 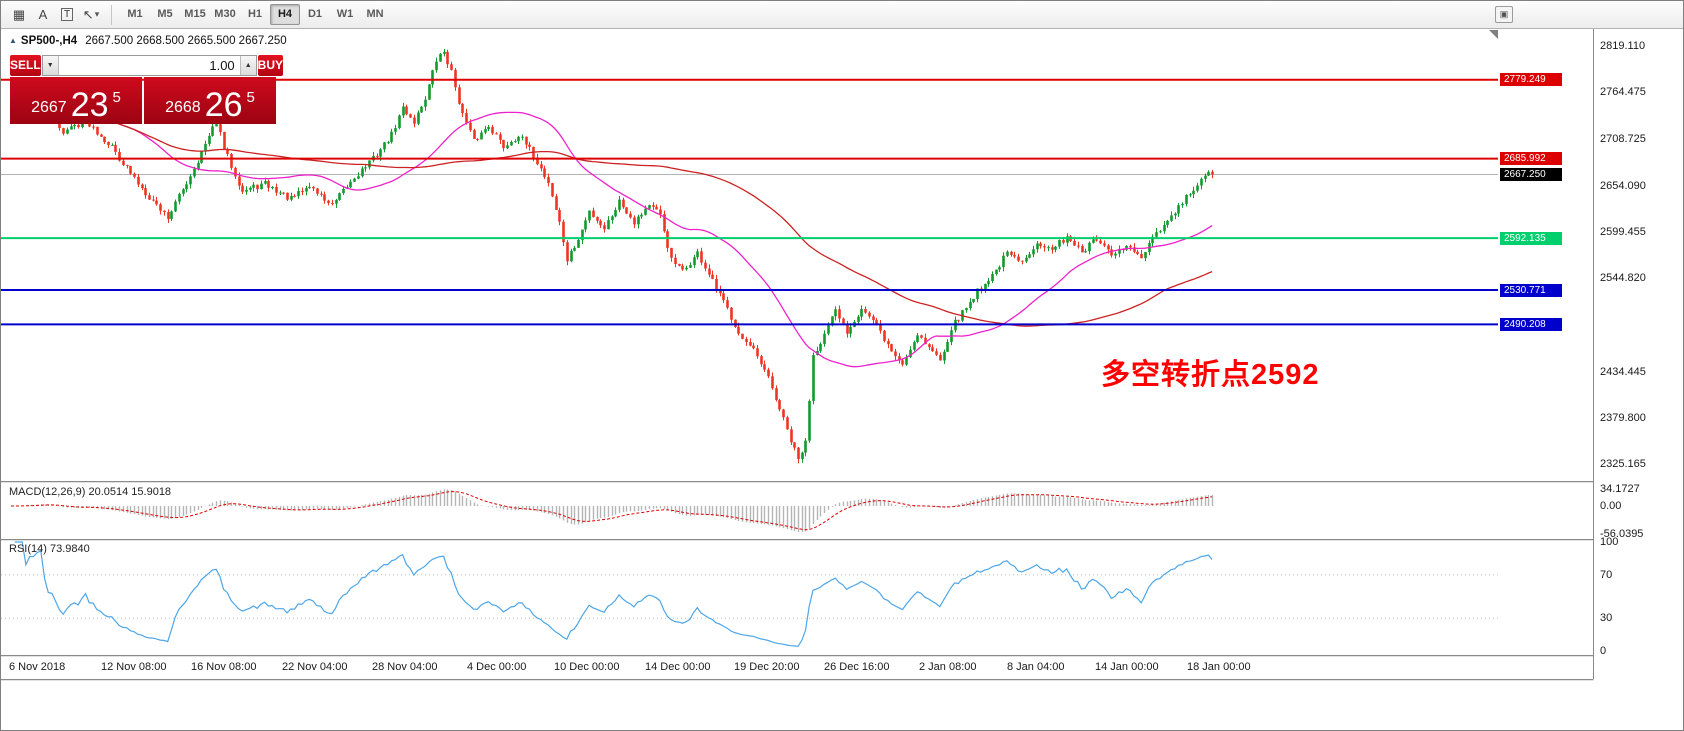 What do you see at coordinates (587, 667) in the screenshot?
I see `time-axis-label: 10 Dec 00:00` at bounding box center [587, 667].